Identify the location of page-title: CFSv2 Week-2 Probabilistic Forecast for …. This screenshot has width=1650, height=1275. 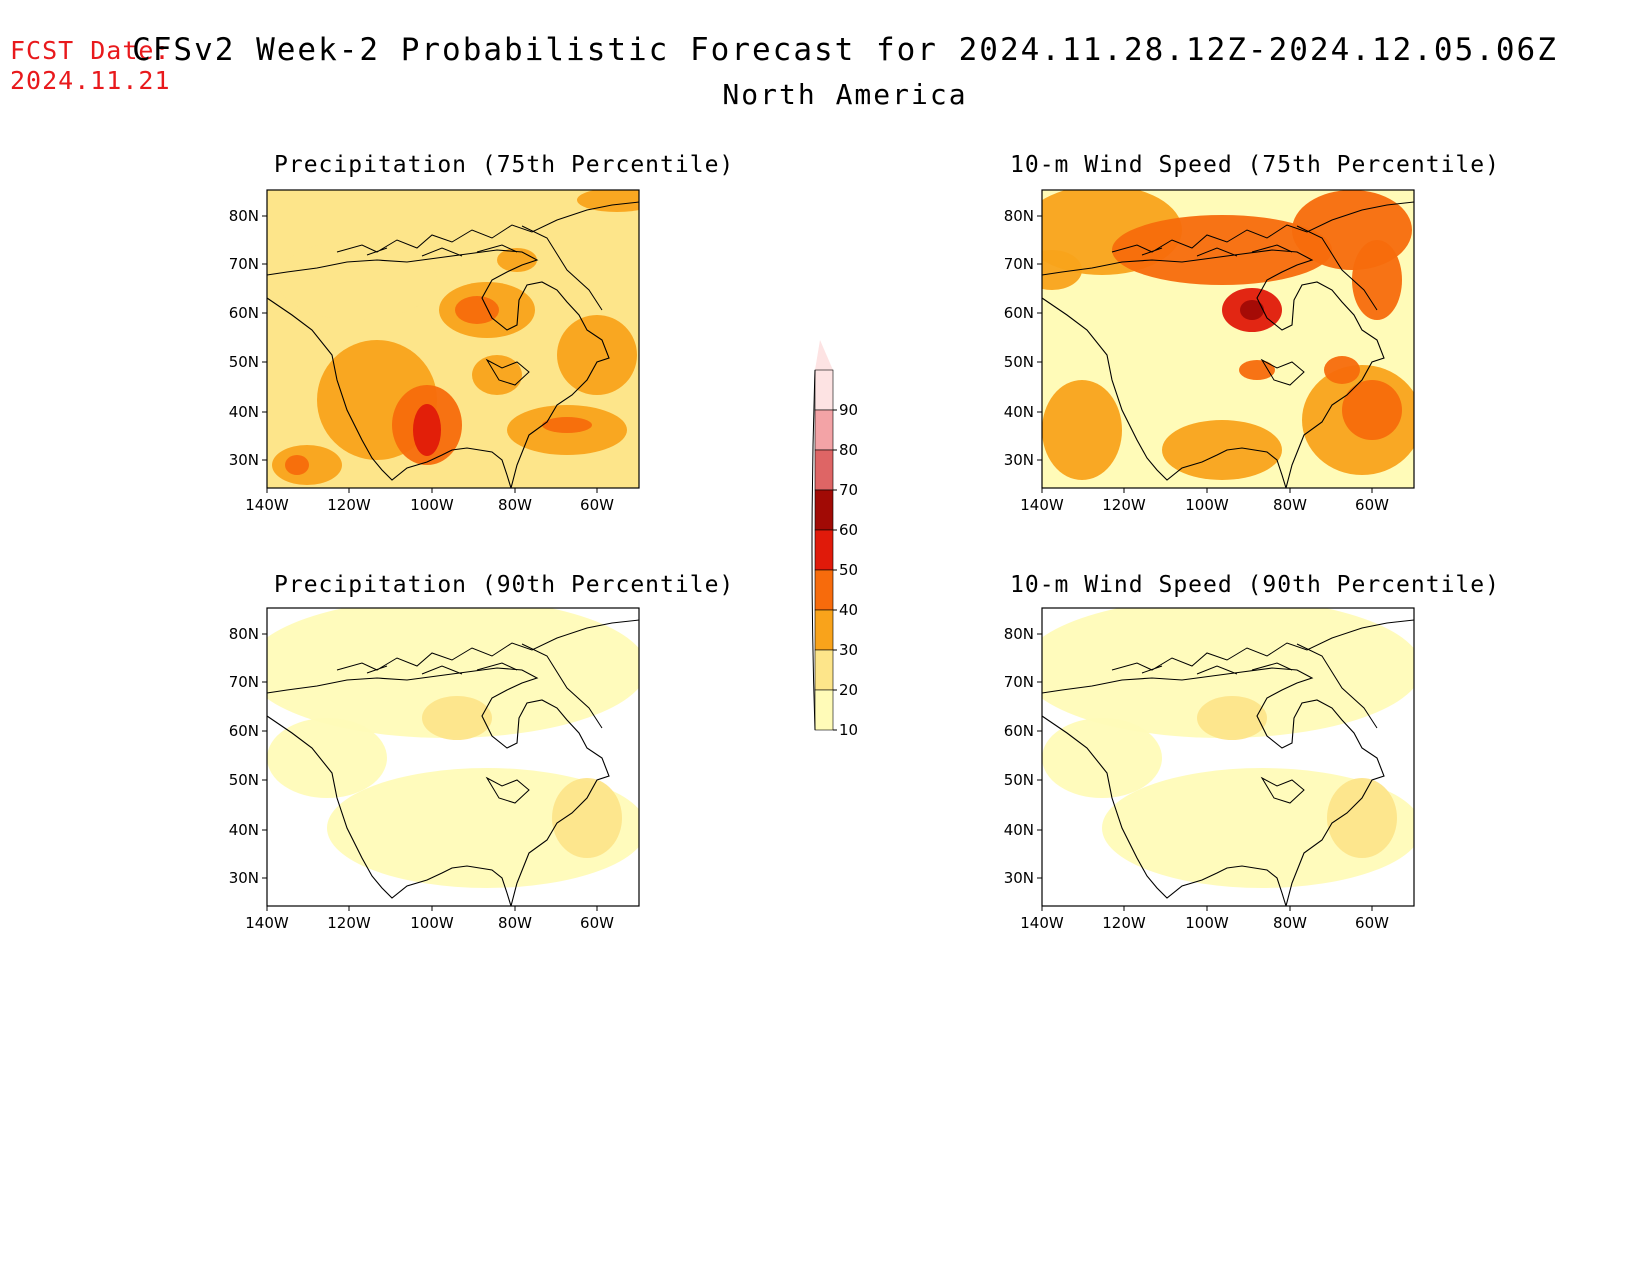
(845, 50).